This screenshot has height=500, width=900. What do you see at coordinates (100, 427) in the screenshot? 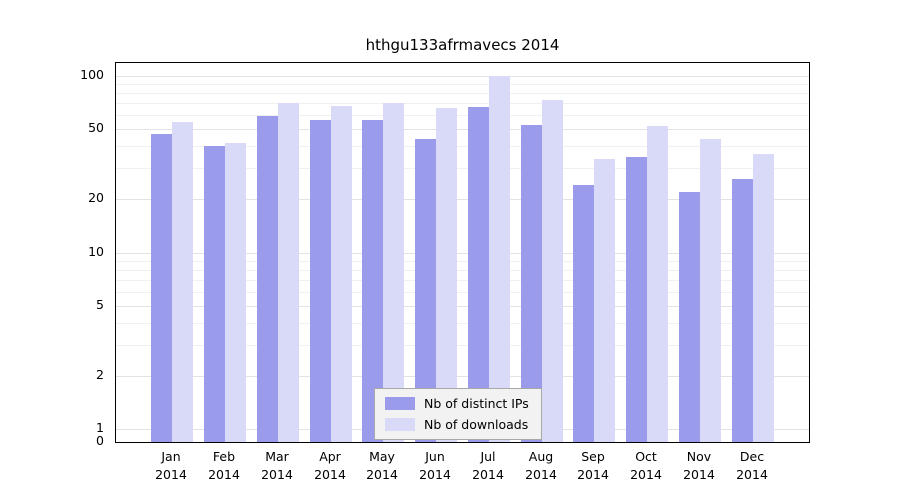
I see `y-tick-label: 1` at bounding box center [100, 427].